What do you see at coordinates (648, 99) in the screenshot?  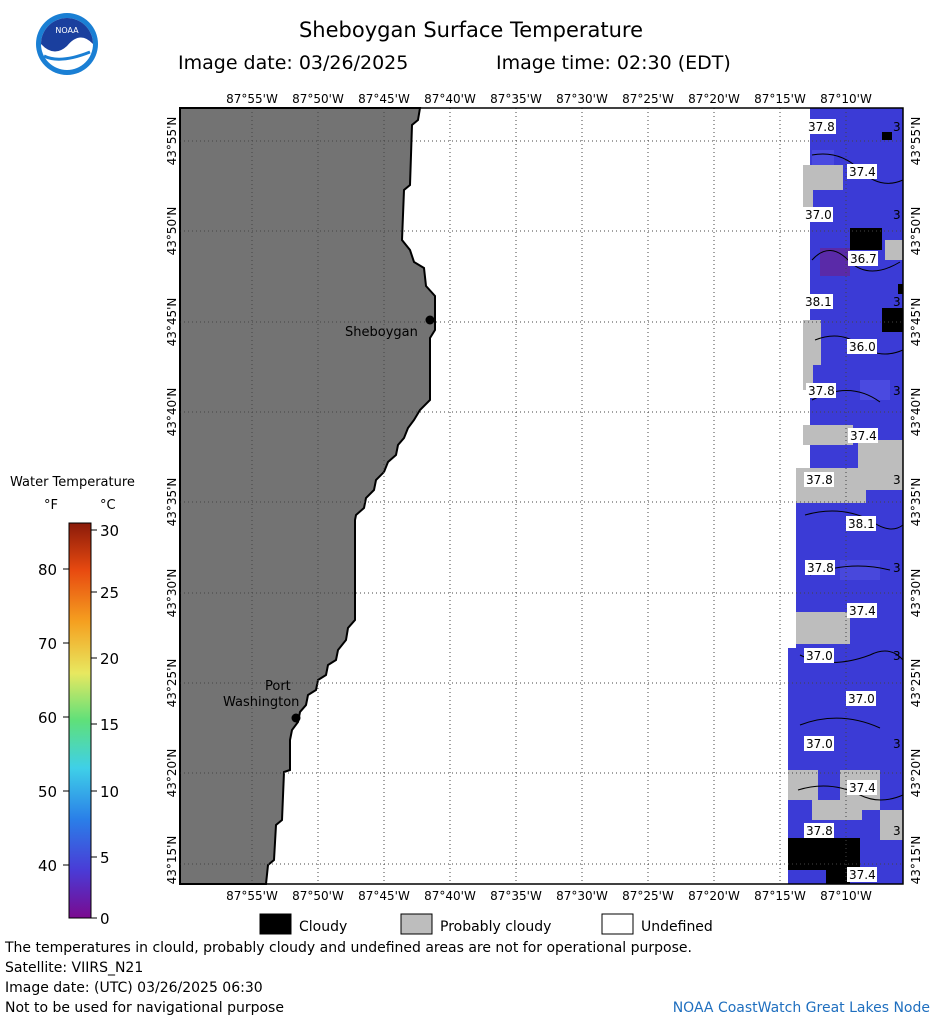 I see `lon-label: 87°25'W` at bounding box center [648, 99].